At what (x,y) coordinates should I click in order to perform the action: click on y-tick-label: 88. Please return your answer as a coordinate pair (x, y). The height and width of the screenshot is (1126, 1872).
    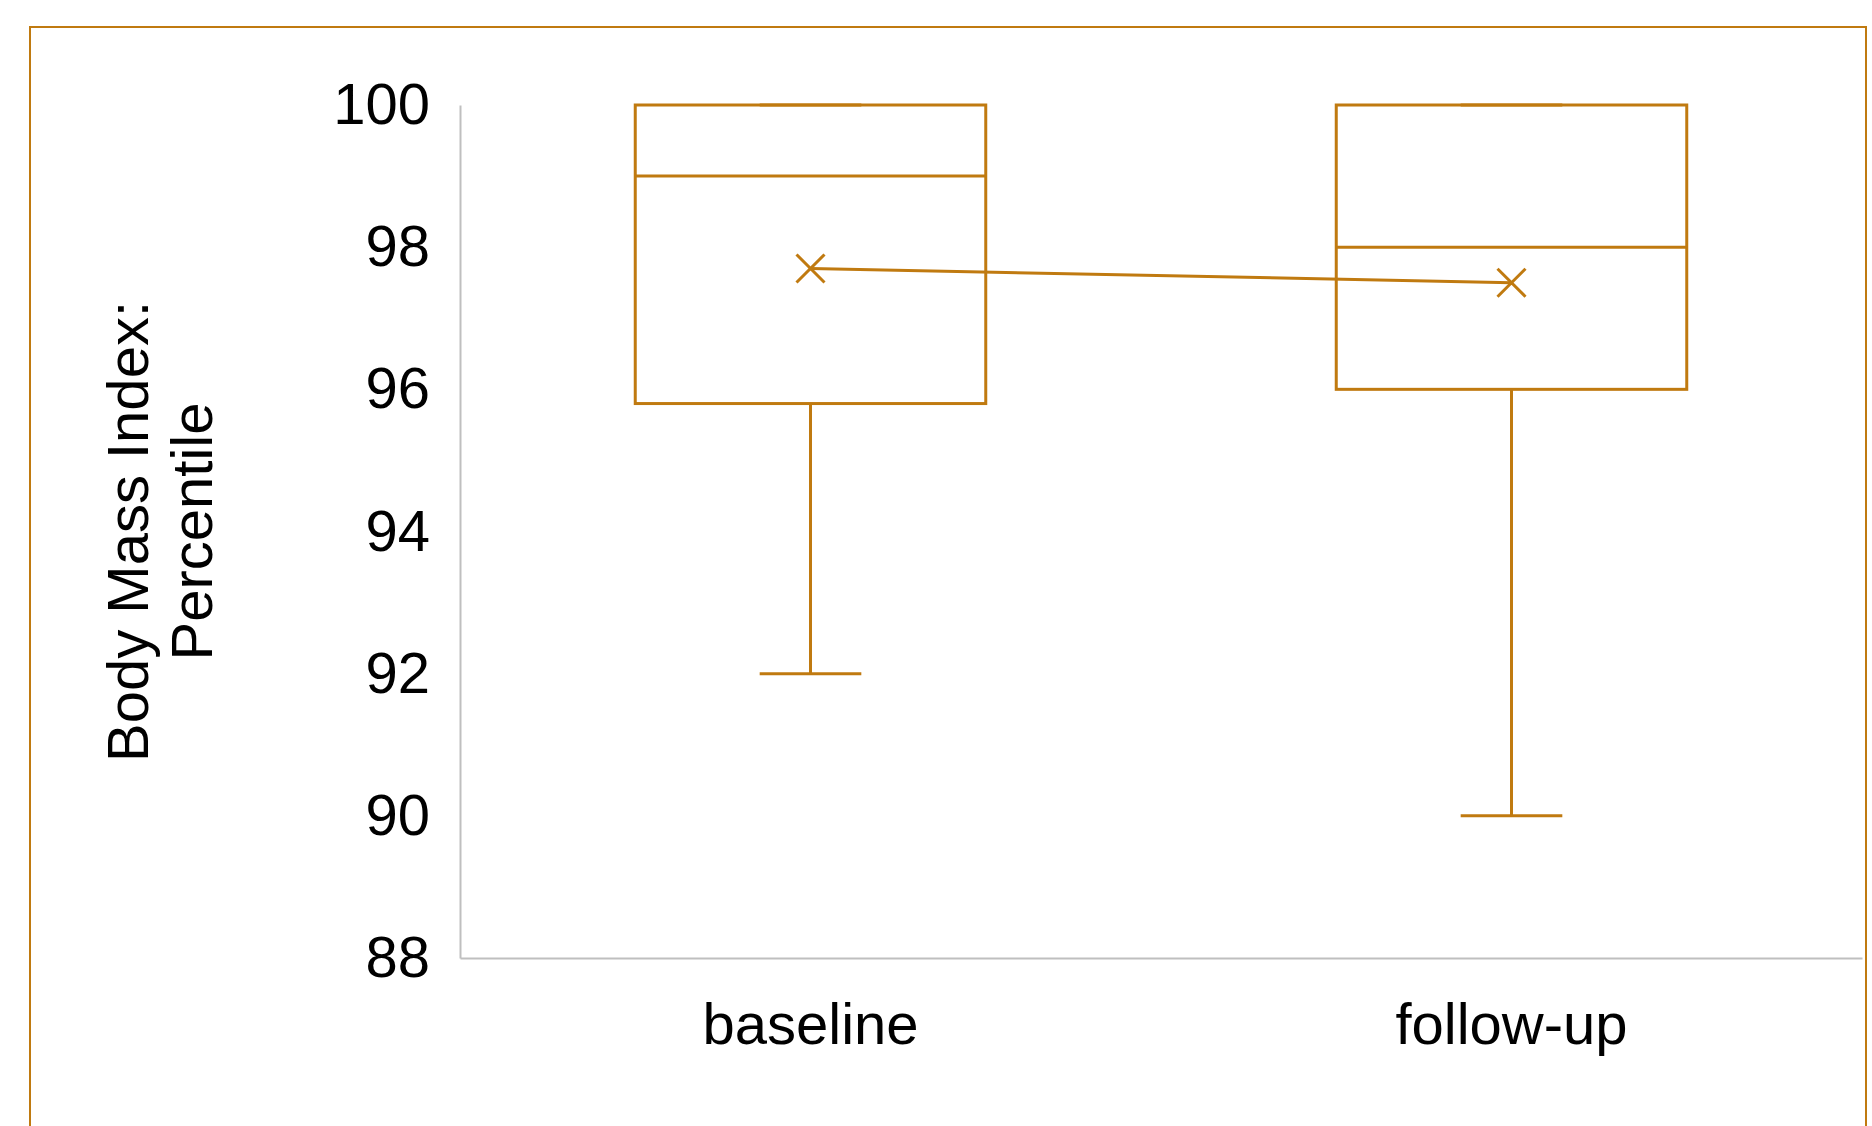
    Looking at the image, I should click on (397, 957).